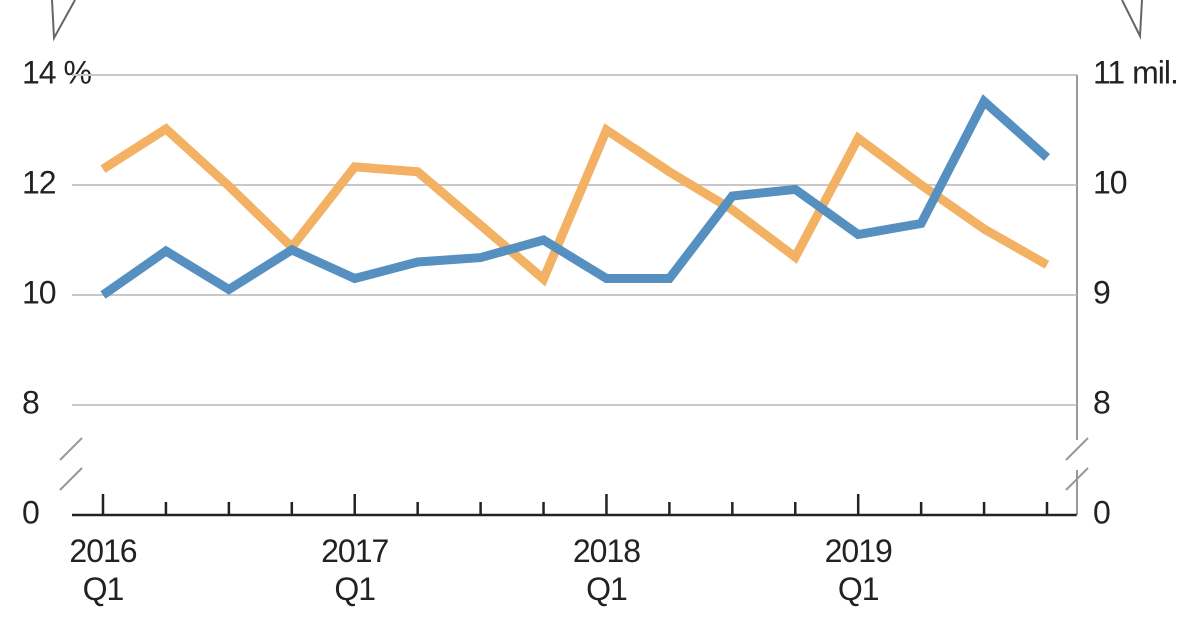 This screenshot has width=1200, height=635. What do you see at coordinates (30, 512) in the screenshot?
I see `y-tick-label: 0` at bounding box center [30, 512].